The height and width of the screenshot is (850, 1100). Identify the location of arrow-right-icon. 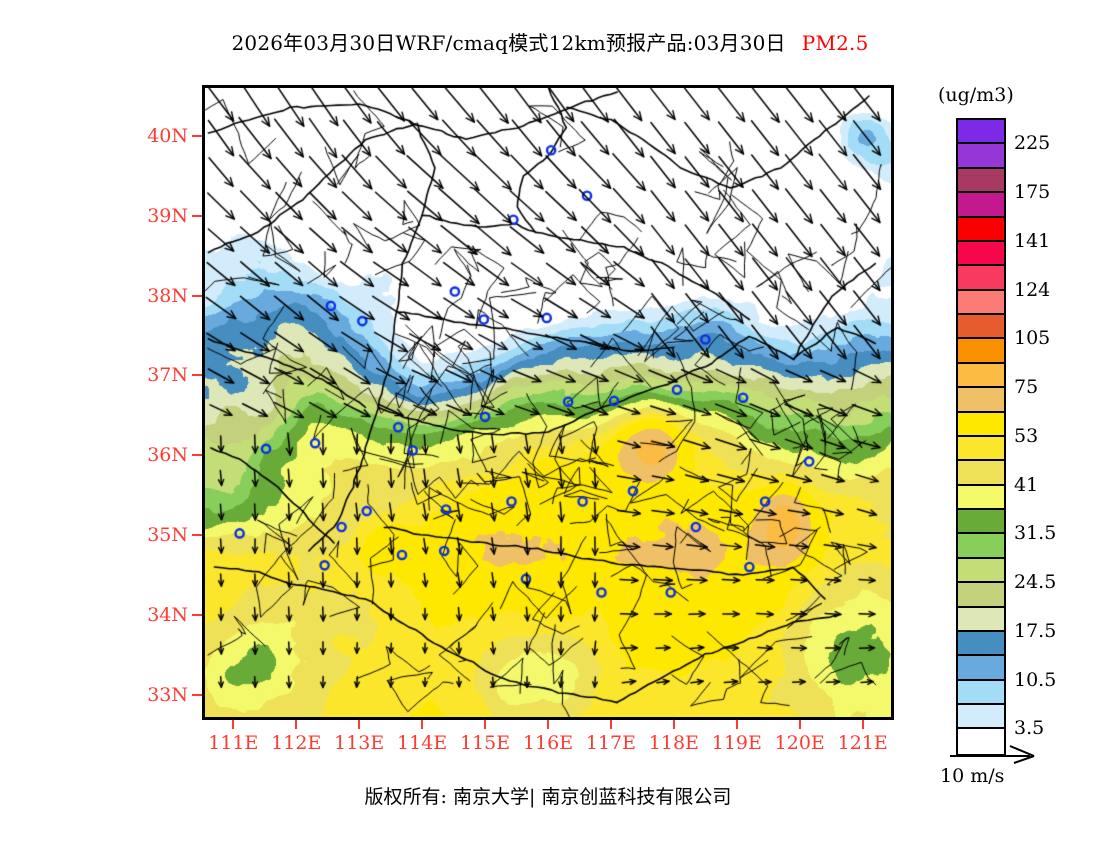
(1015, 754).